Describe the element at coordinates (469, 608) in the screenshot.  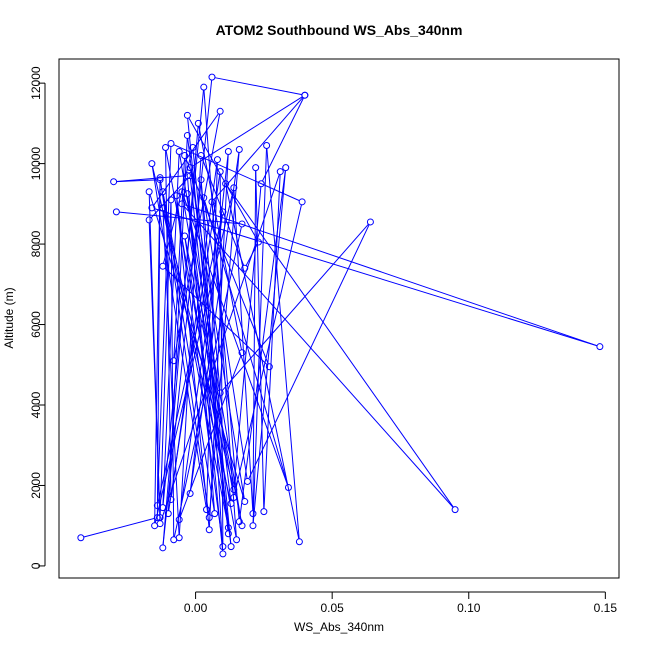
I see `x-tick-label: 0.10` at that location.